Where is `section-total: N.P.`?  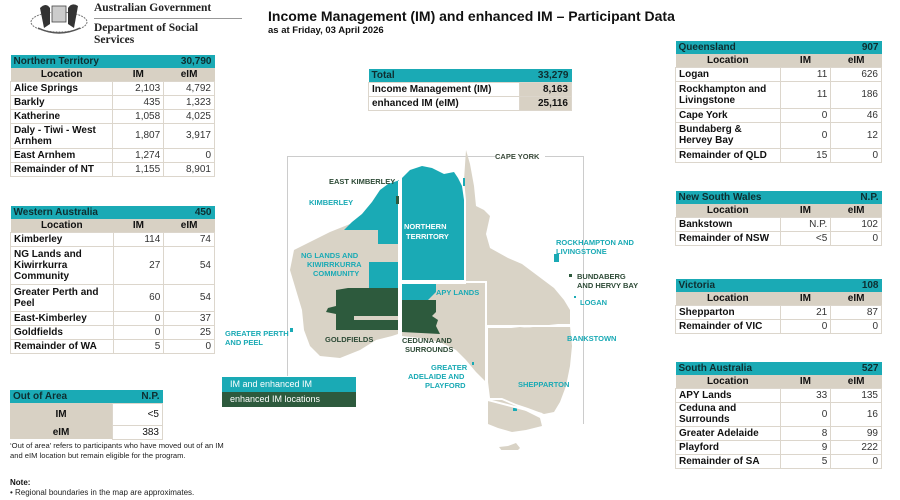
section-total: N.P. is located at coordinates (137, 396).